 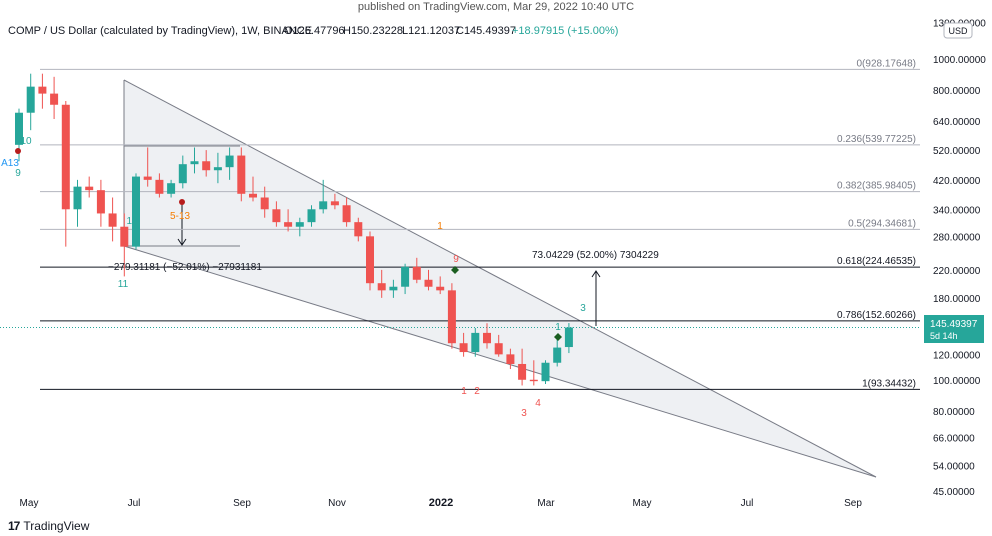 What do you see at coordinates (959, 60) in the screenshot?
I see `price-tick-label: 1000.00000` at bounding box center [959, 60].